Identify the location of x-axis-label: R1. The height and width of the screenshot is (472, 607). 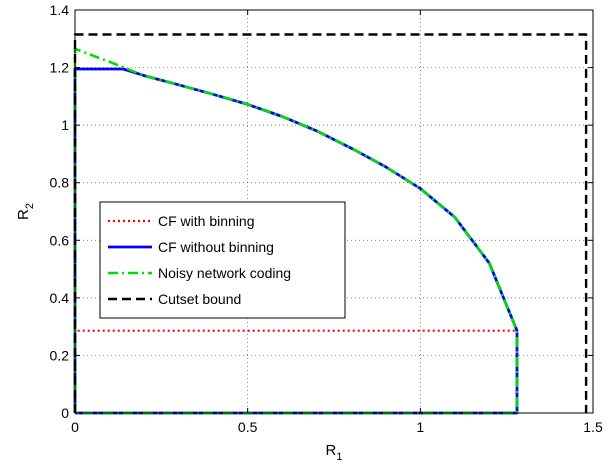
(334, 452).